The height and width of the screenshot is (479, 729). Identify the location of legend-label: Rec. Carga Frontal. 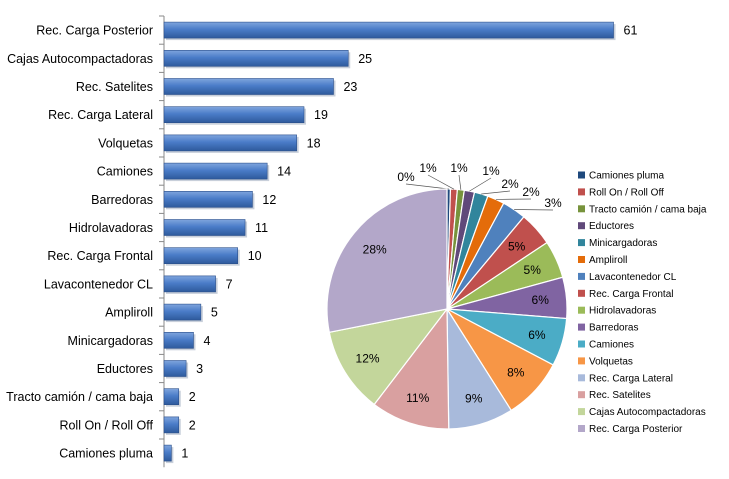
(631, 294).